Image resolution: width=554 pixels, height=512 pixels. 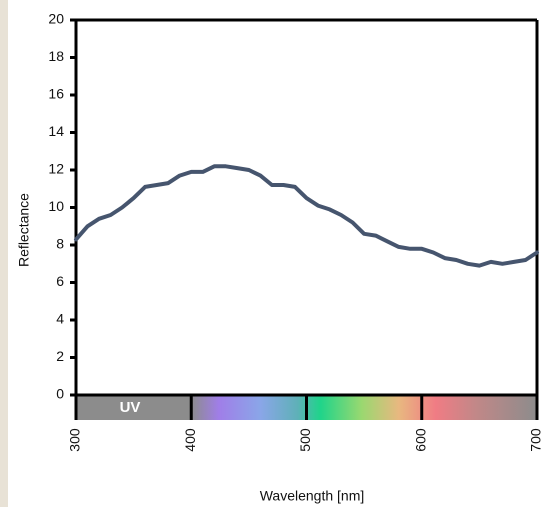 What do you see at coordinates (536, 440) in the screenshot?
I see `x-tick-label: 700` at bounding box center [536, 440].